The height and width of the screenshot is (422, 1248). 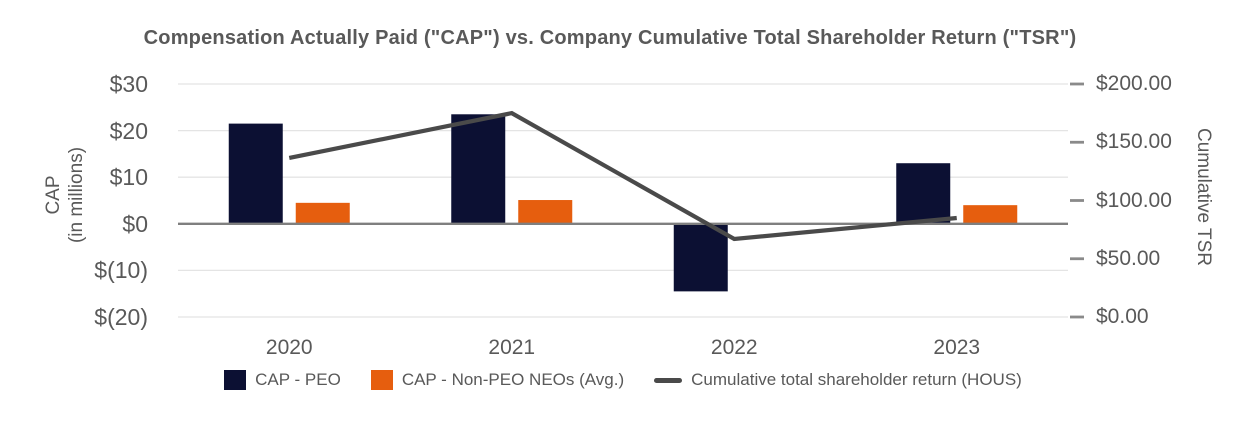 I want to click on right-axis-tick-label: $0.00, so click(x=1122, y=316).